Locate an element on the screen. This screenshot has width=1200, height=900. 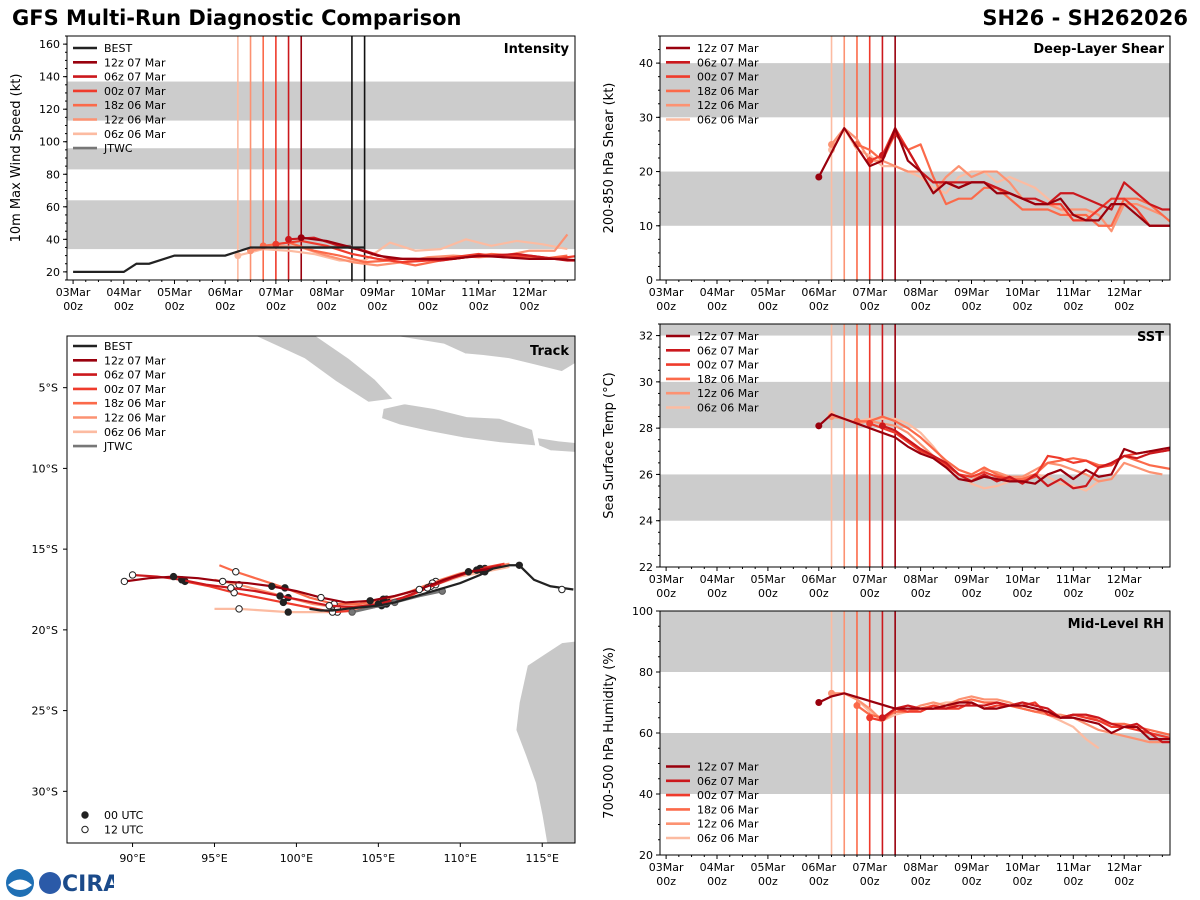
intensity-ytick-label: 120 is located at coordinates (49, 109).